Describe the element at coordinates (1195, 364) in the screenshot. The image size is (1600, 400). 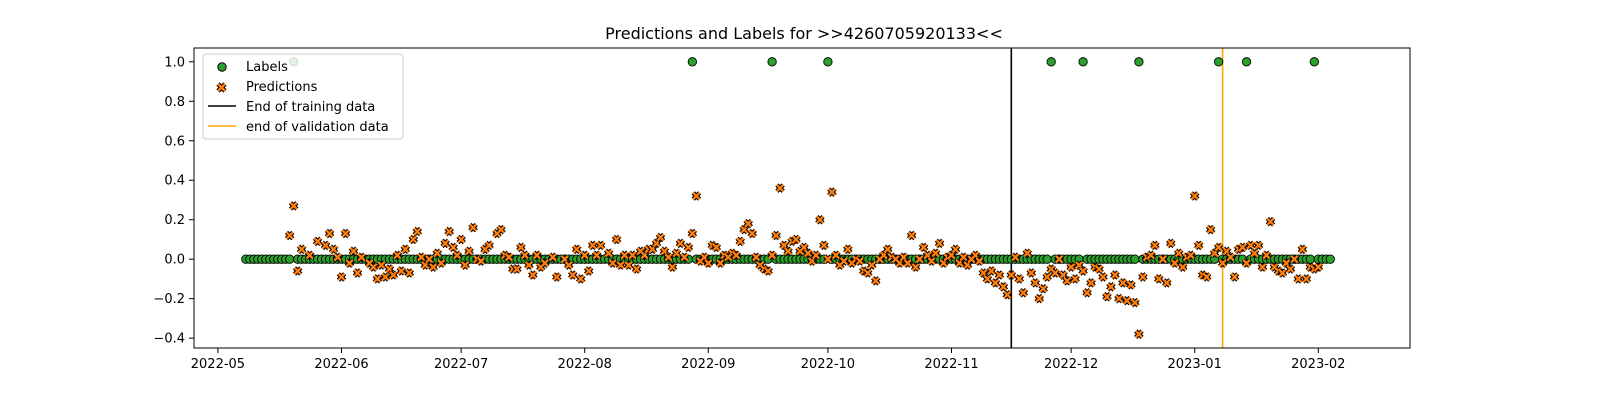
I see `x-tick-label: 2023-01` at that location.